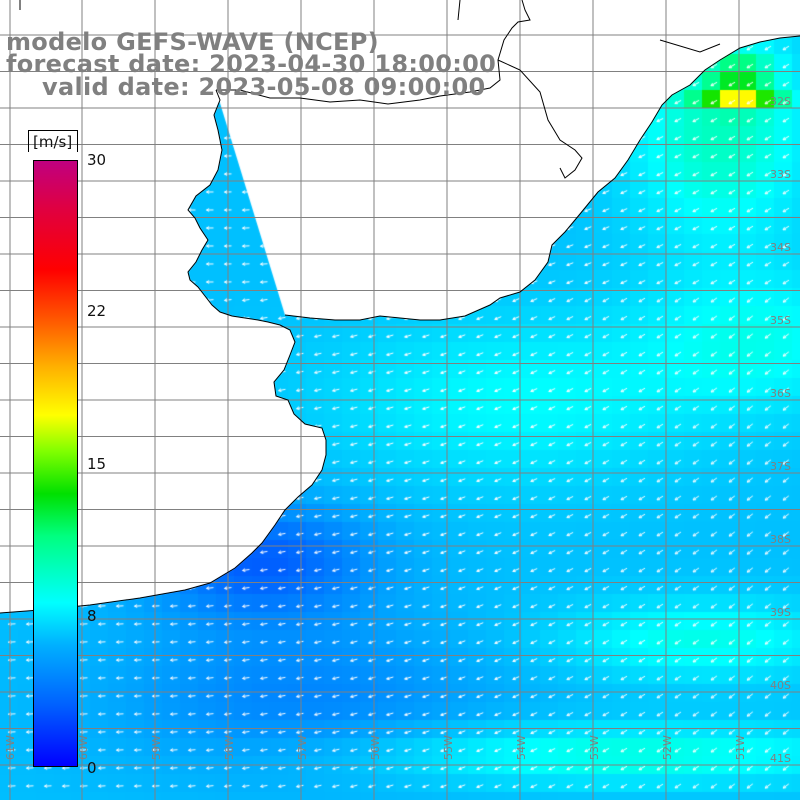  Describe the element at coordinates (229, 747) in the screenshot. I see `longitude-label: 58W` at that location.